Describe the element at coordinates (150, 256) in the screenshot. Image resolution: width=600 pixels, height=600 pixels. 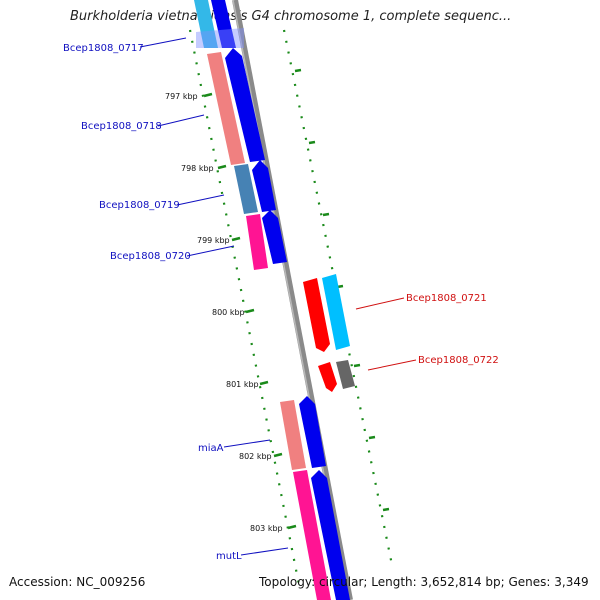
I see `gene-label-0720: Bcep1808_0720` at that location.